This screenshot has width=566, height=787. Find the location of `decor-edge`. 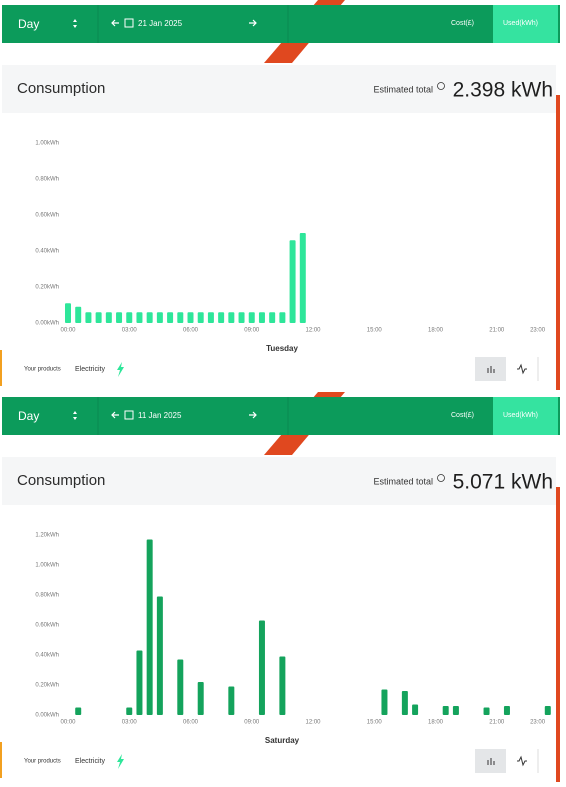

decor-edge is located at coordinates (558, 242).